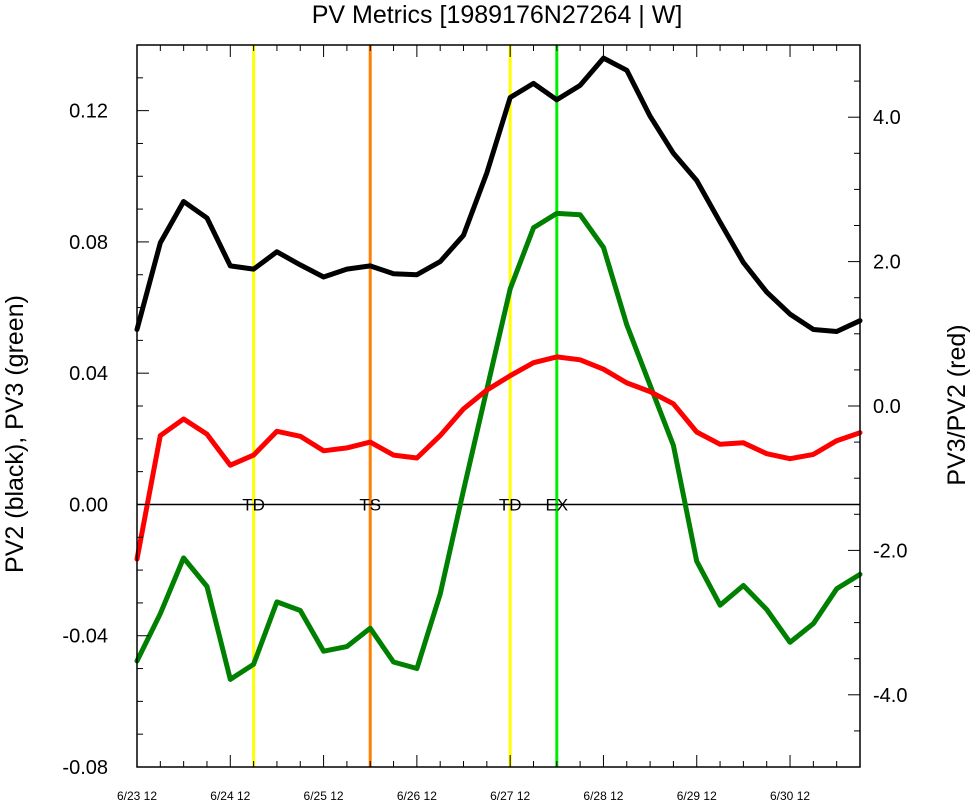 The height and width of the screenshot is (805, 980). Describe the element at coordinates (497, 15) in the screenshot. I see `chart-title: PV Metrics [1989176N27264 | W]` at that location.